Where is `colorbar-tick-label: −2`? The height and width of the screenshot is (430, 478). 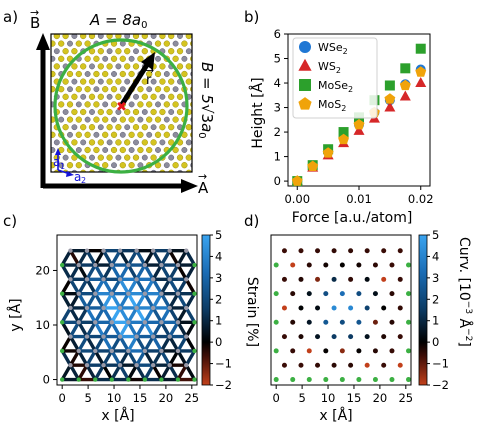 colorbar-tick-label: −2 is located at coordinates (223, 385).